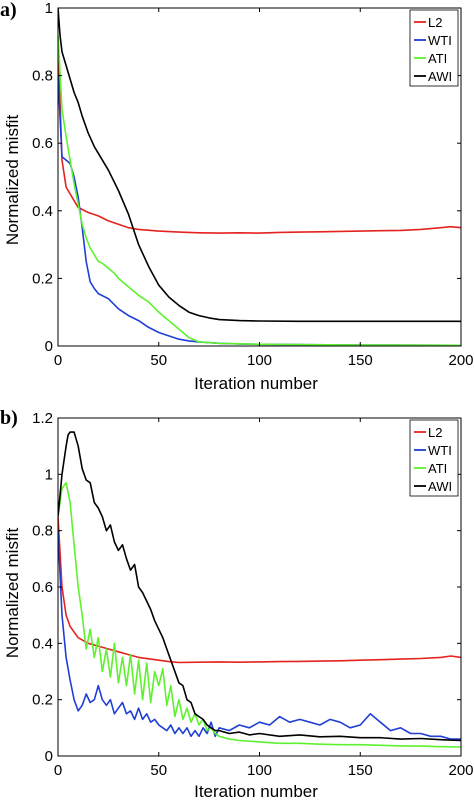 This screenshot has width=474, height=801. What do you see at coordinates (42, 418) in the screenshot?
I see `y-tick-label: 1.2` at bounding box center [42, 418].